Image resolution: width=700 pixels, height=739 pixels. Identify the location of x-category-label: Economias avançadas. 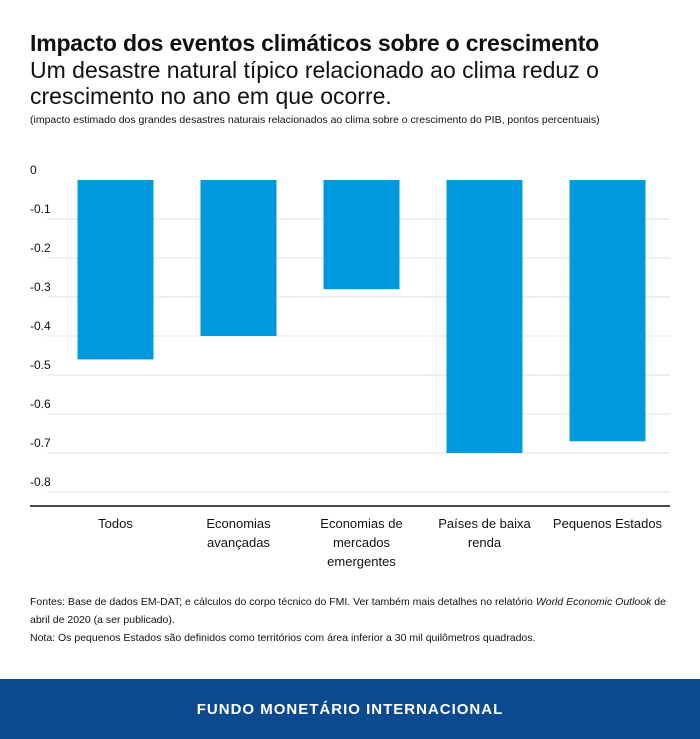
(238, 533).